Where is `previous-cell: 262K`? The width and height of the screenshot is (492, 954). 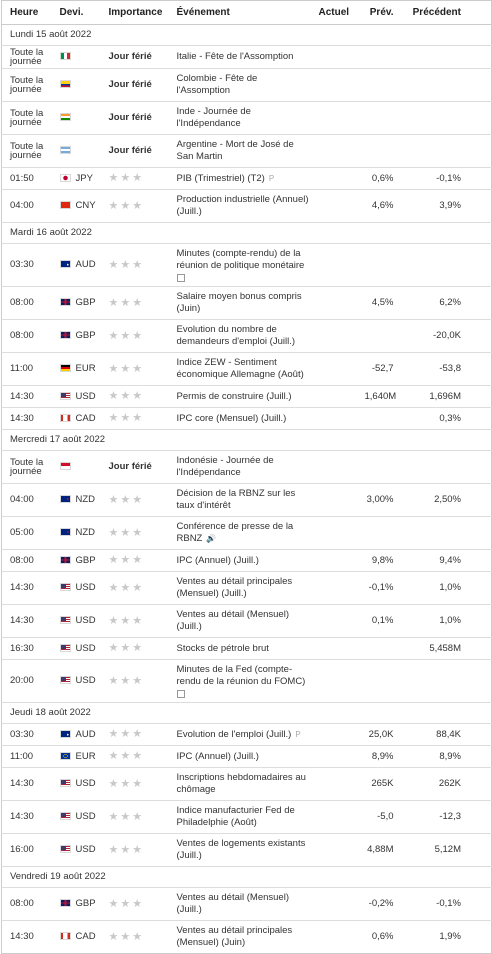 previous-cell: 262K is located at coordinates (445, 784).